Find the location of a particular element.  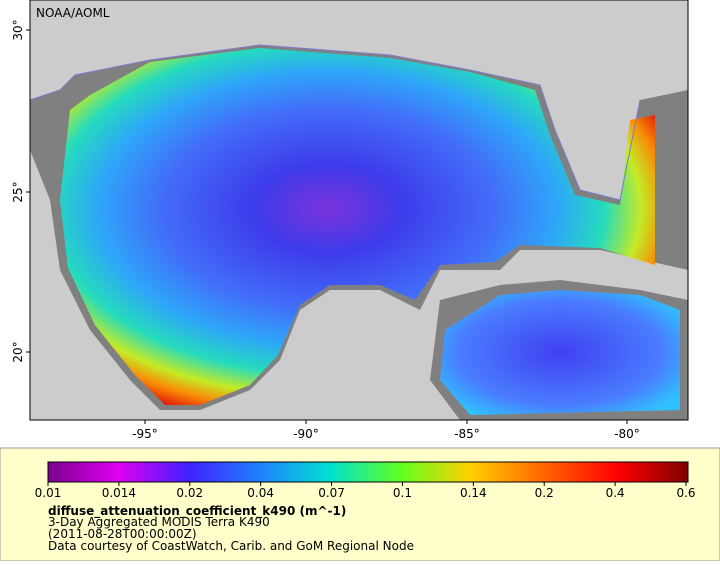

lon-label: -95° is located at coordinates (145, 434).